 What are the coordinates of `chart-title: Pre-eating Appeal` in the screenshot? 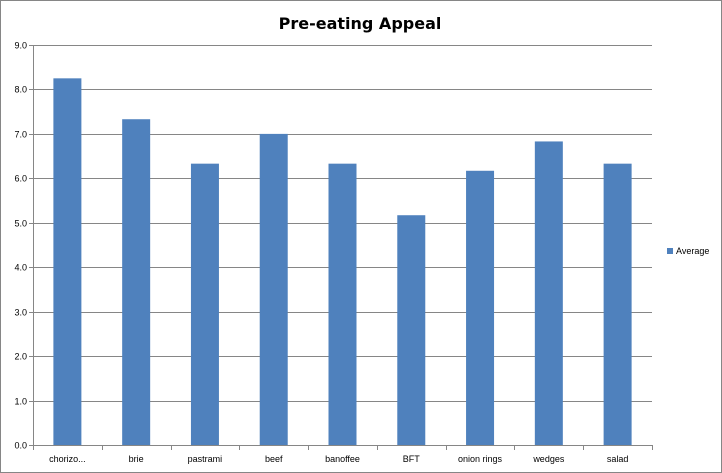 It's located at (360, 23).